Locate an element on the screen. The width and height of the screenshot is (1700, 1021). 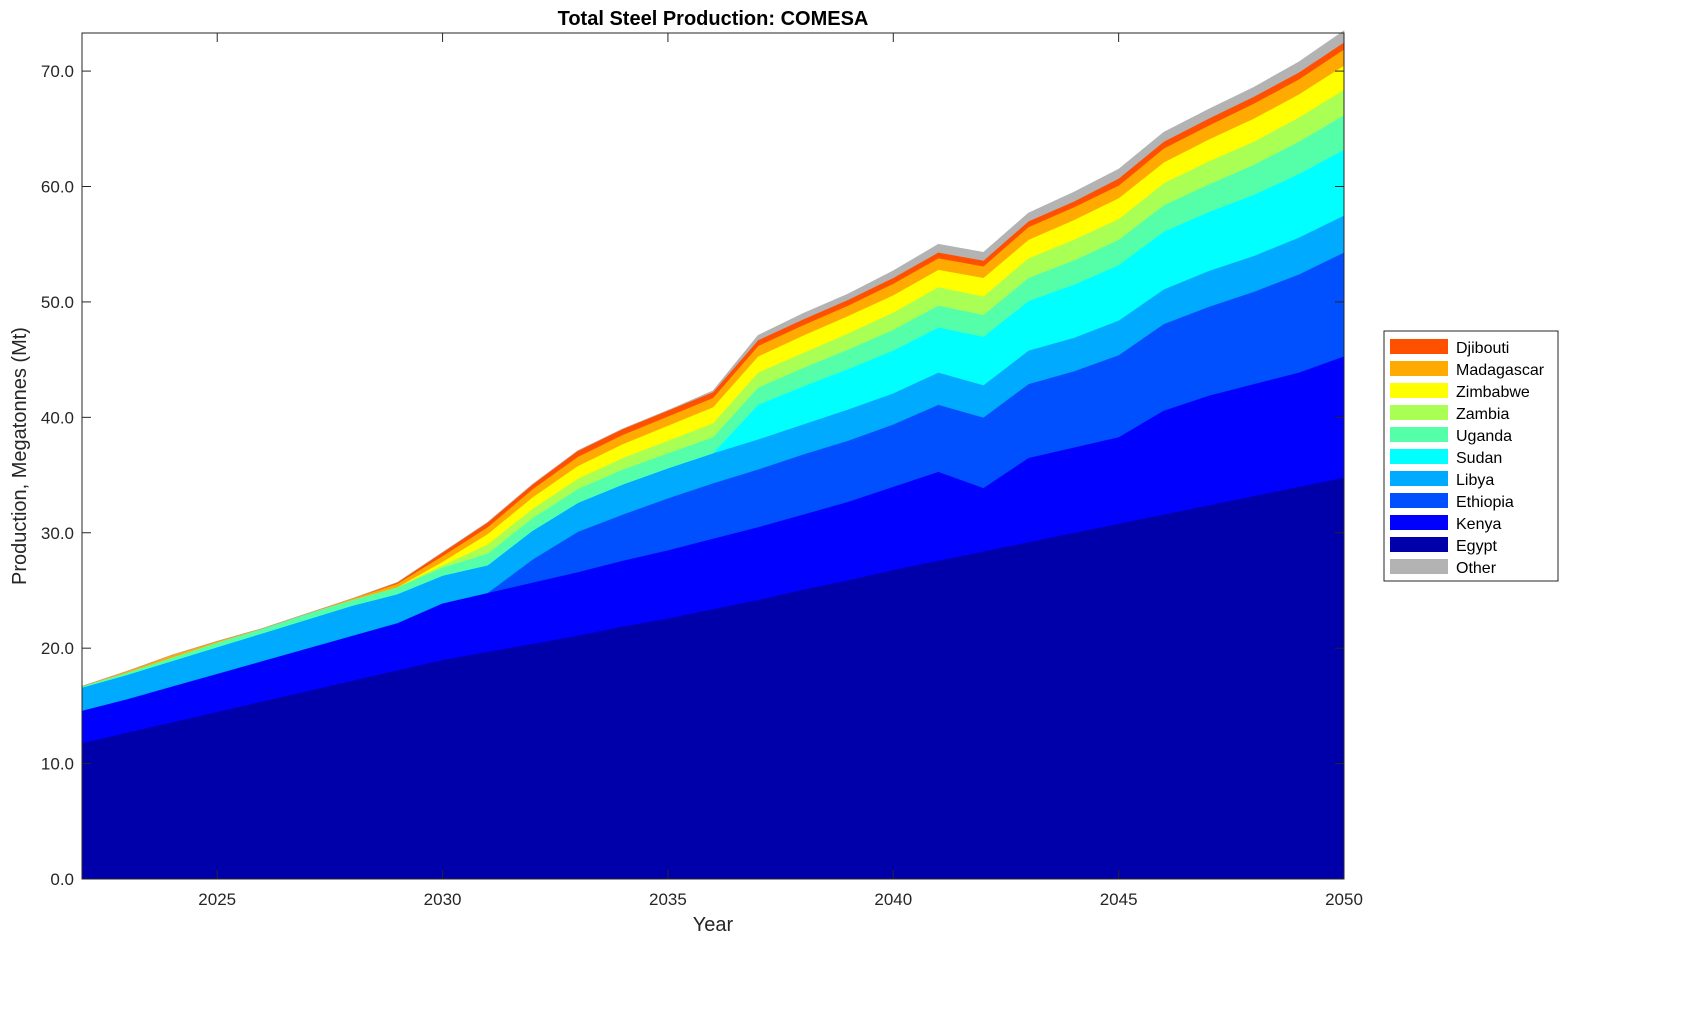
legend-label-zambia: Zambia is located at coordinates (1482, 414).